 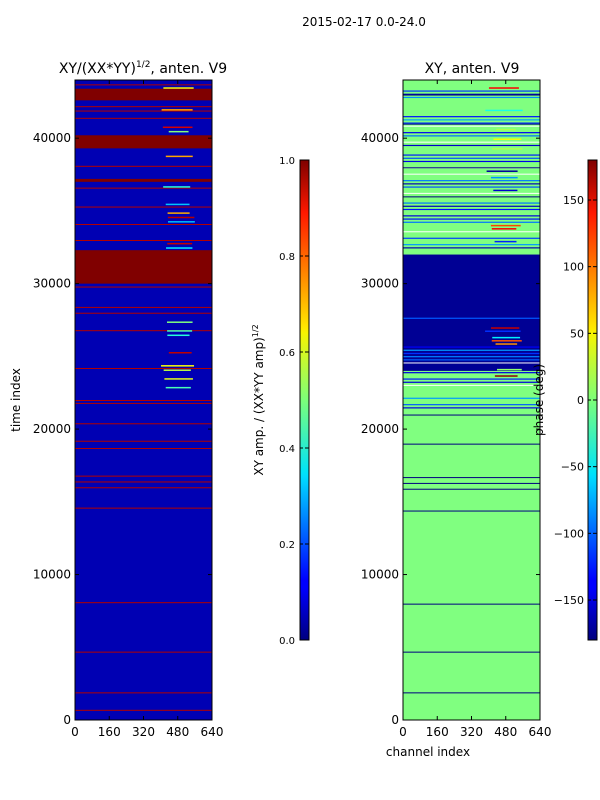 I want to click on colorbar-tick-label: 1.0, so click(x=287, y=161).